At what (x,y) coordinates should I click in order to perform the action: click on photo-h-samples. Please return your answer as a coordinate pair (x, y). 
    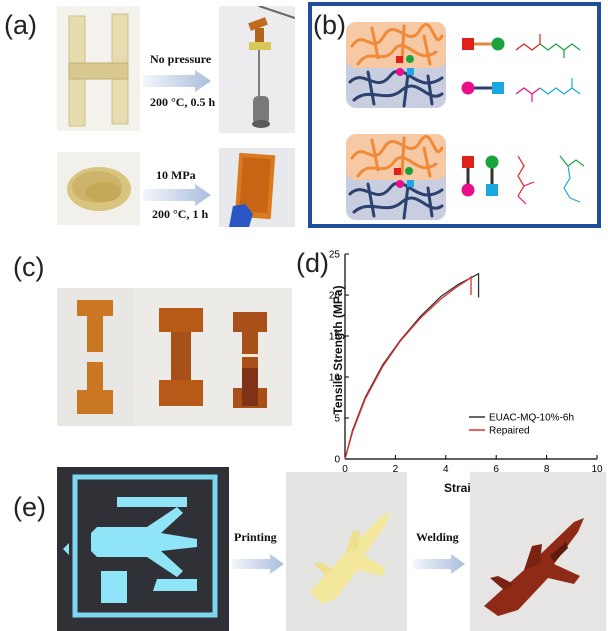
    Looking at the image, I should click on (98, 68).